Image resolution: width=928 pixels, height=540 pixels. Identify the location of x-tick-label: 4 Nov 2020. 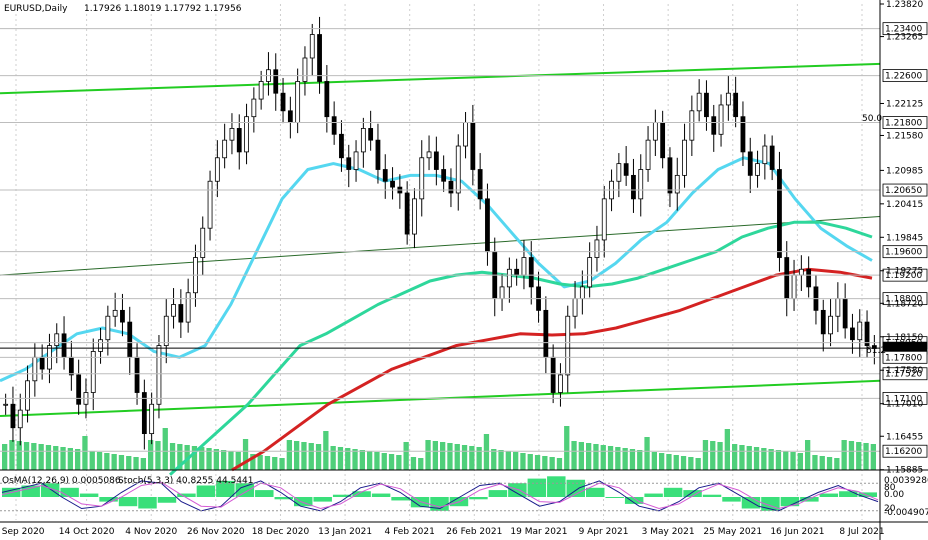
(151, 532).